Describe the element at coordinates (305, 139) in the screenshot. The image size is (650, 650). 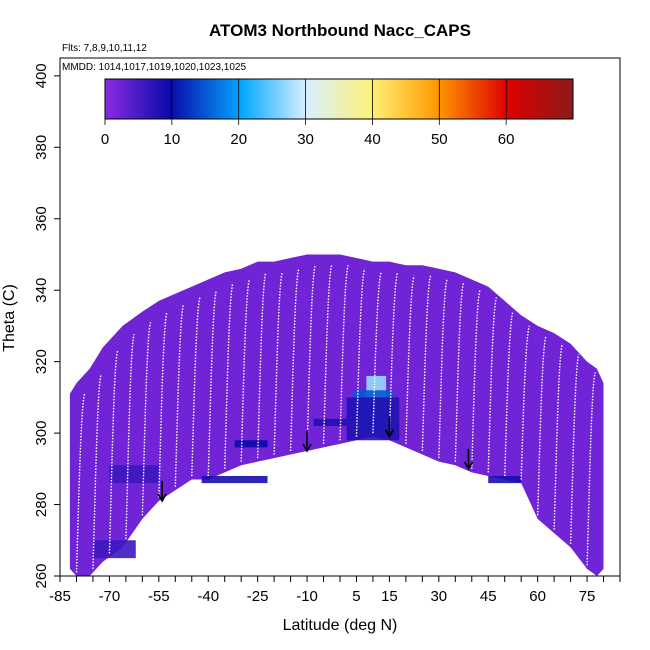
I see `colorbar-tick-label: 30` at that location.